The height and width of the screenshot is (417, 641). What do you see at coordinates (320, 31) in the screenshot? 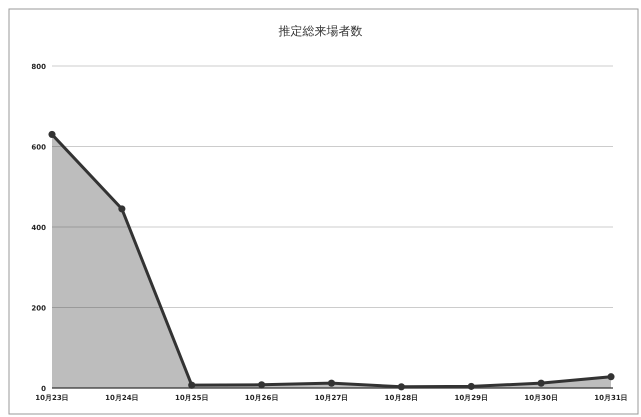
I see `chart-title: 推定総来場者数` at bounding box center [320, 31].